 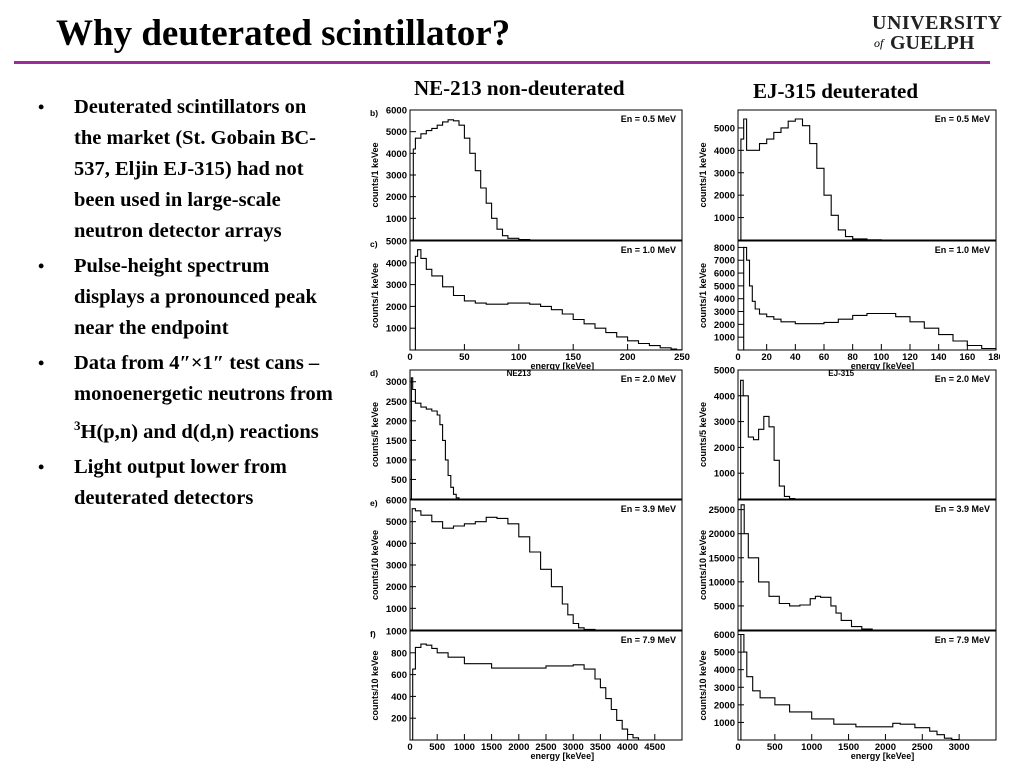 What do you see at coordinates (399, 653) in the screenshot?
I see `y-tick-label: 800` at bounding box center [399, 653].